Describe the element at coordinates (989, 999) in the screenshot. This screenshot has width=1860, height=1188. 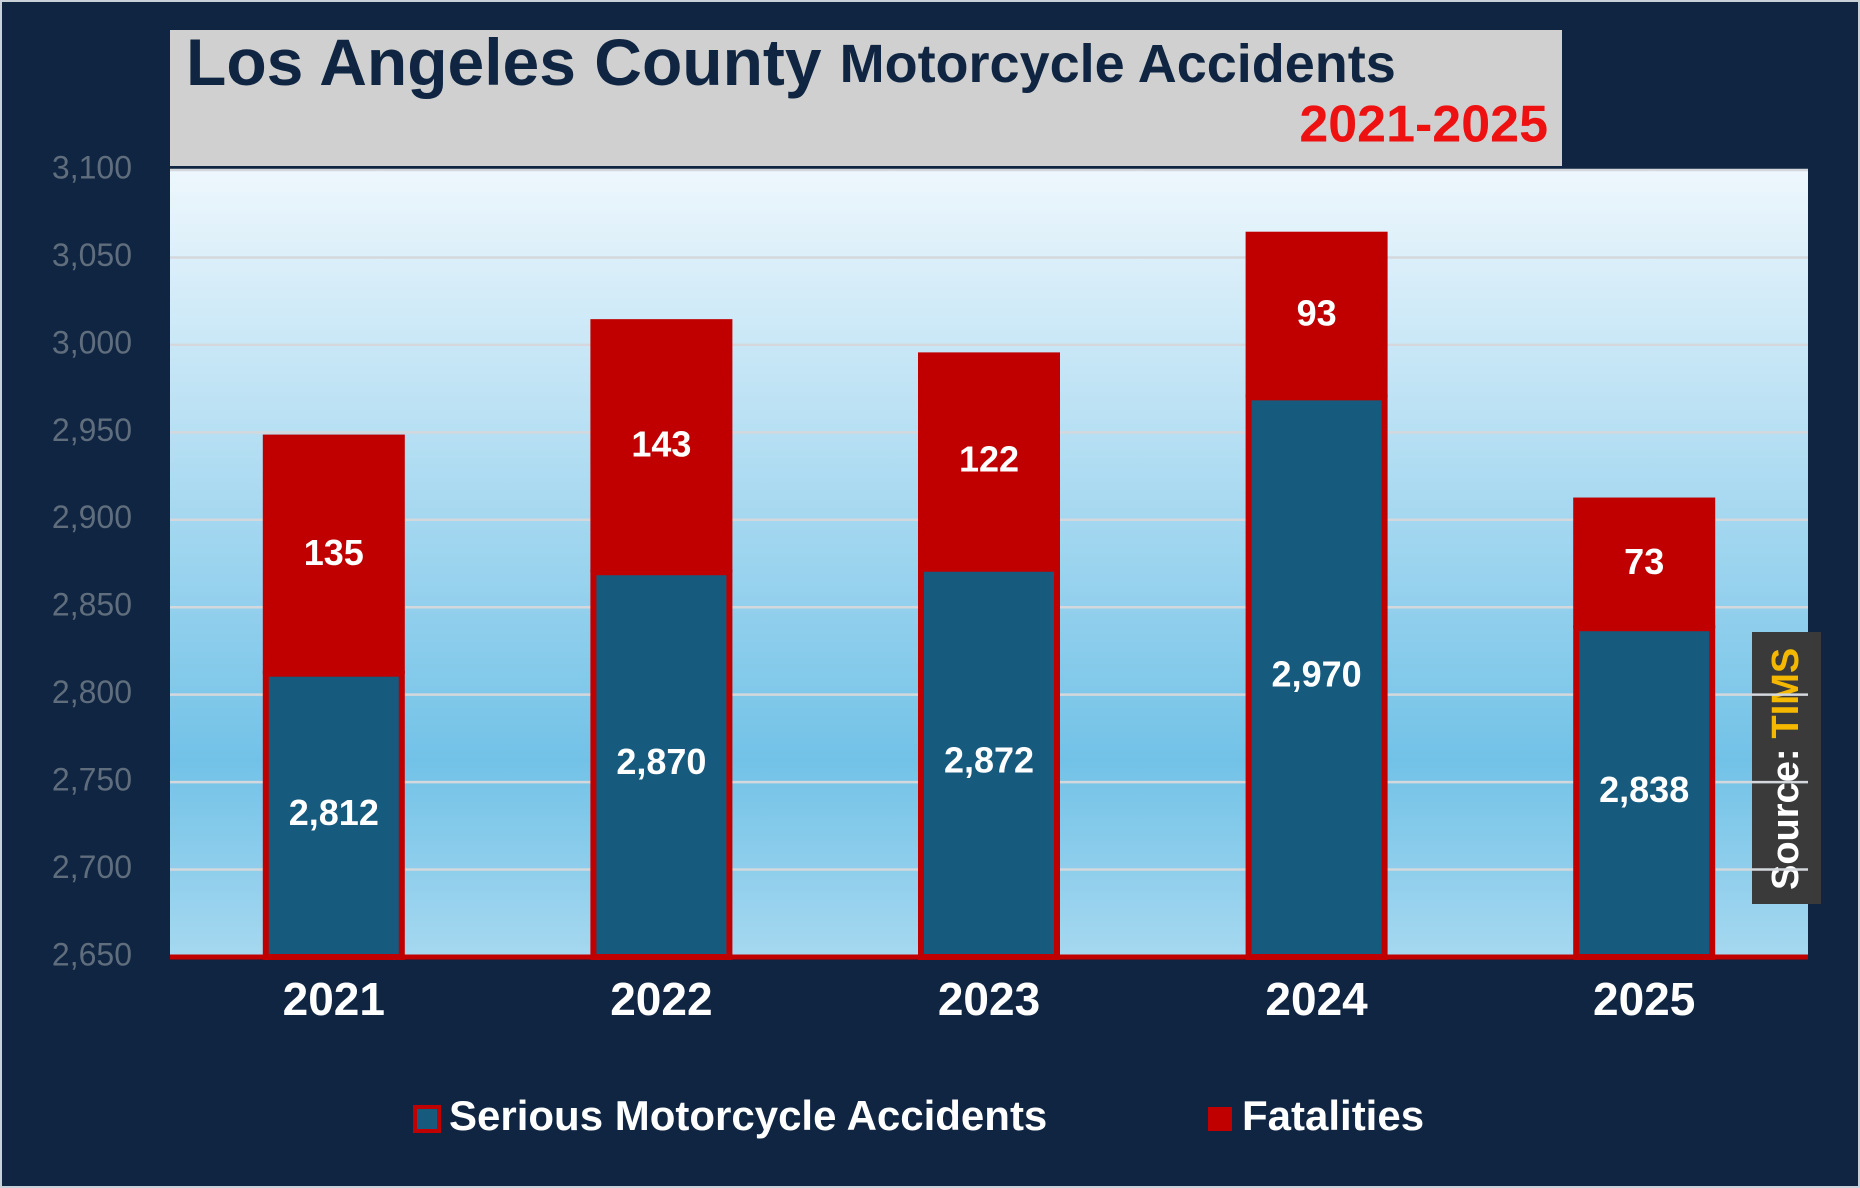
I see `x-tick-label: 2023` at that location.